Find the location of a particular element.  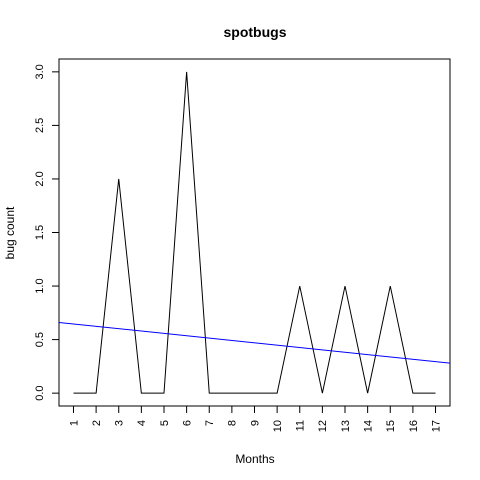

x-axis-label: Months is located at coordinates (254, 459).